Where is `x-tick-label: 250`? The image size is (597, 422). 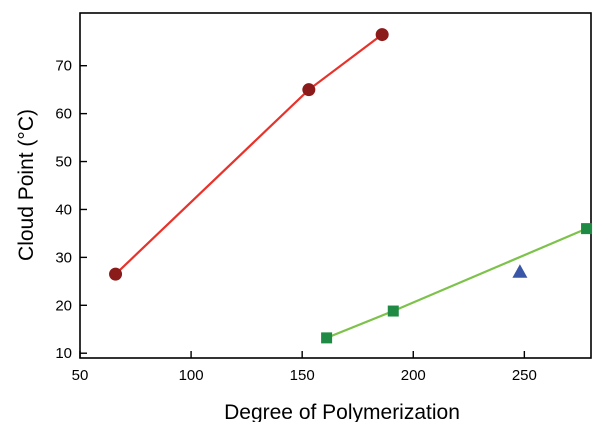
x-tick-label: 250 is located at coordinates (524, 375).